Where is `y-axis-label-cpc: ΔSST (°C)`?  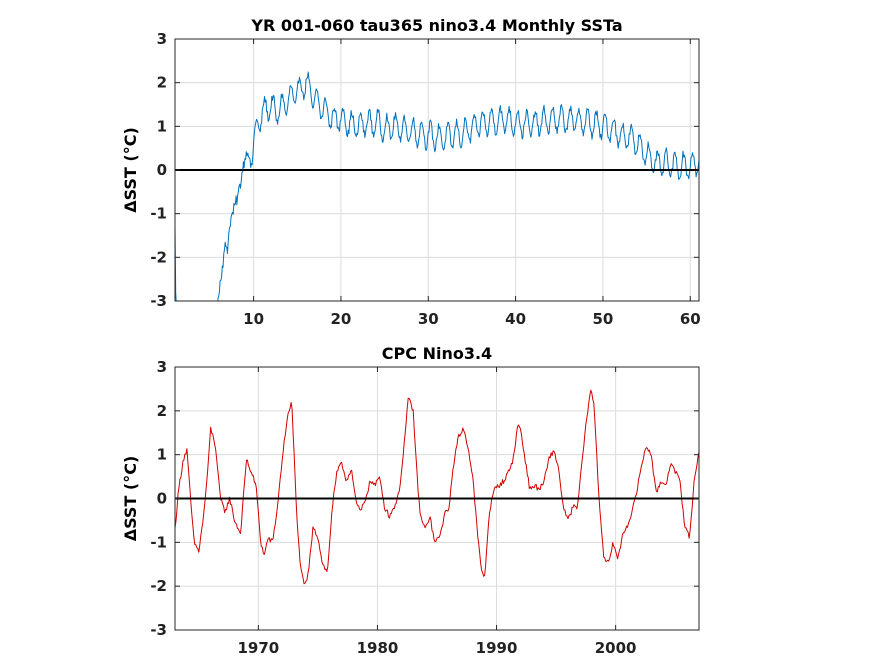
y-axis-label-cpc: ΔSST (°C) is located at coordinates (130, 499).